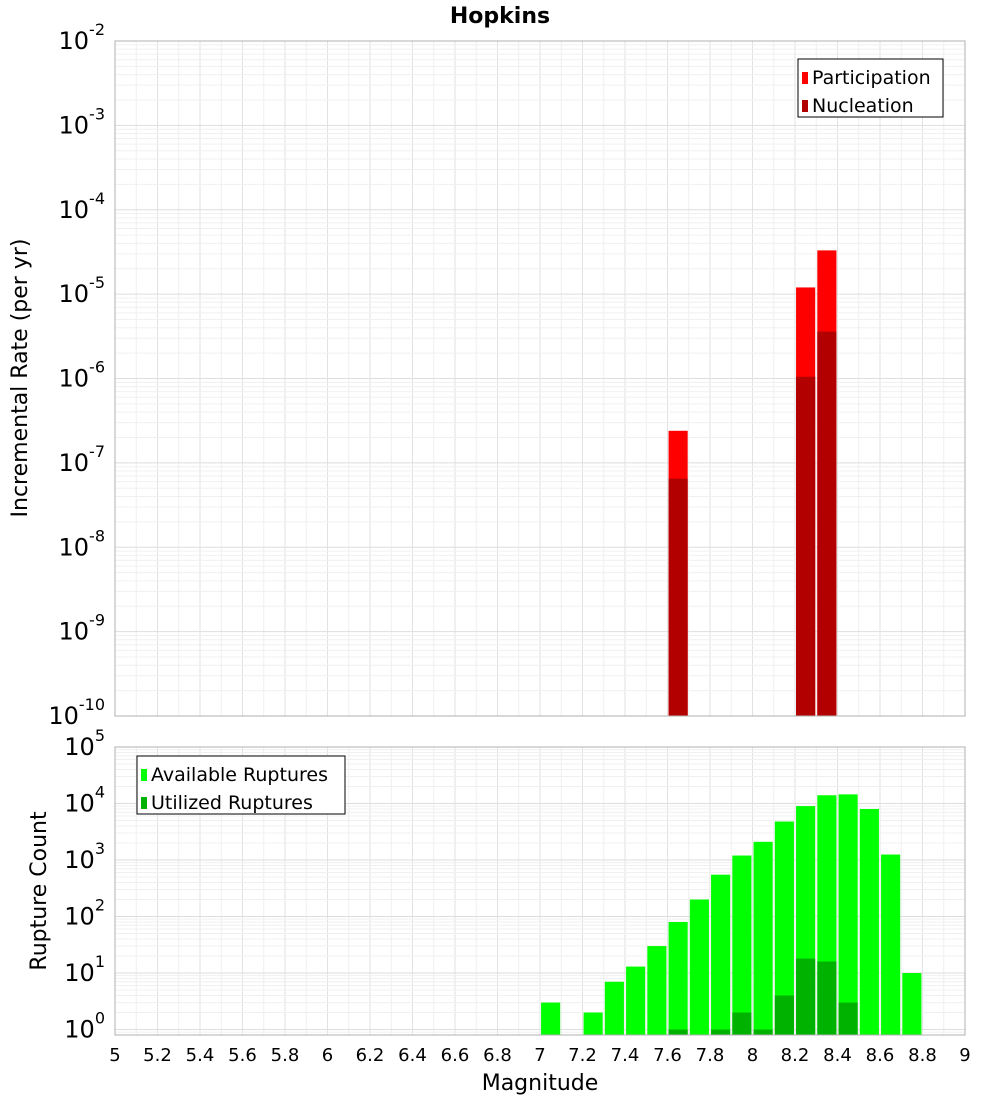 The image size is (1000, 1104). What do you see at coordinates (82, 628) in the screenshot?
I see `y-tick-label: 10⁻⁹` at bounding box center [82, 628].